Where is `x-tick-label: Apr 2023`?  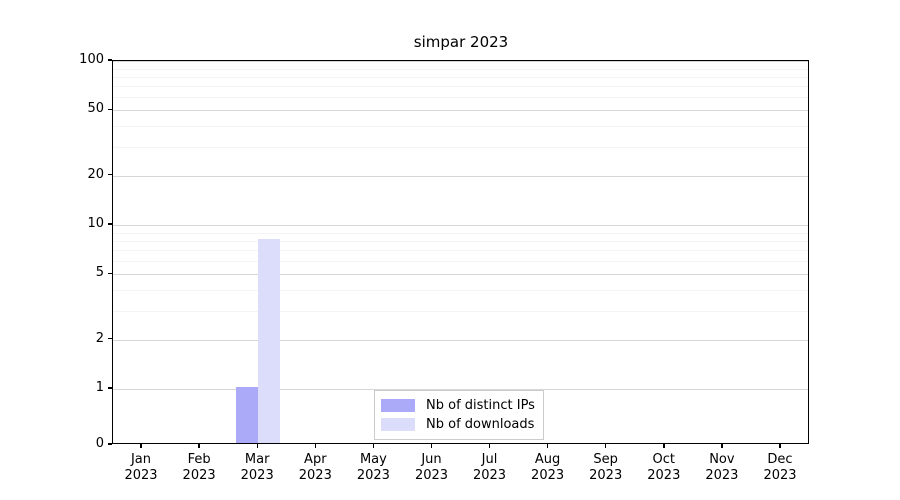 x-tick-label: Apr 2023 is located at coordinates (315, 468).